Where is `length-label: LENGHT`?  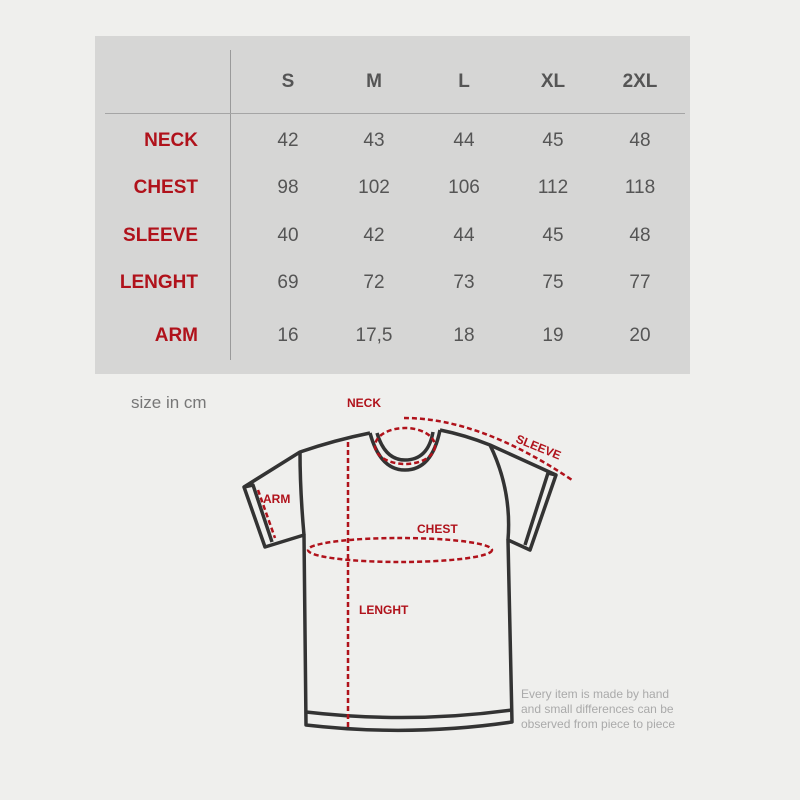
length-label: LENGHT is located at coordinates (384, 610).